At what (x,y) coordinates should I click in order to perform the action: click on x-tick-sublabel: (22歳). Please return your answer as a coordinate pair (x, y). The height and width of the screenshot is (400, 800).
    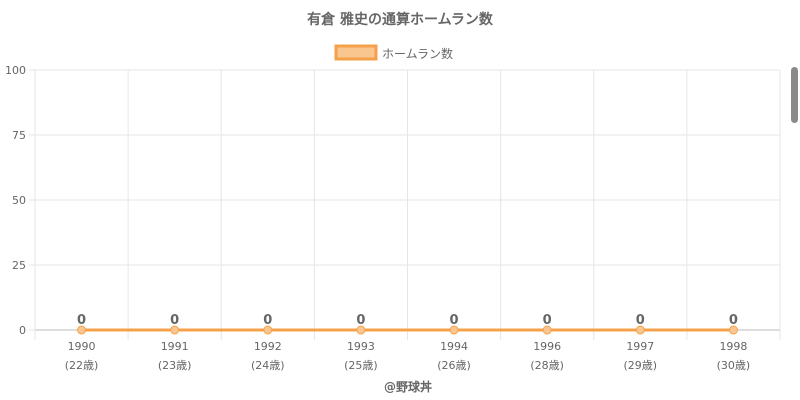
    Looking at the image, I should click on (82, 365).